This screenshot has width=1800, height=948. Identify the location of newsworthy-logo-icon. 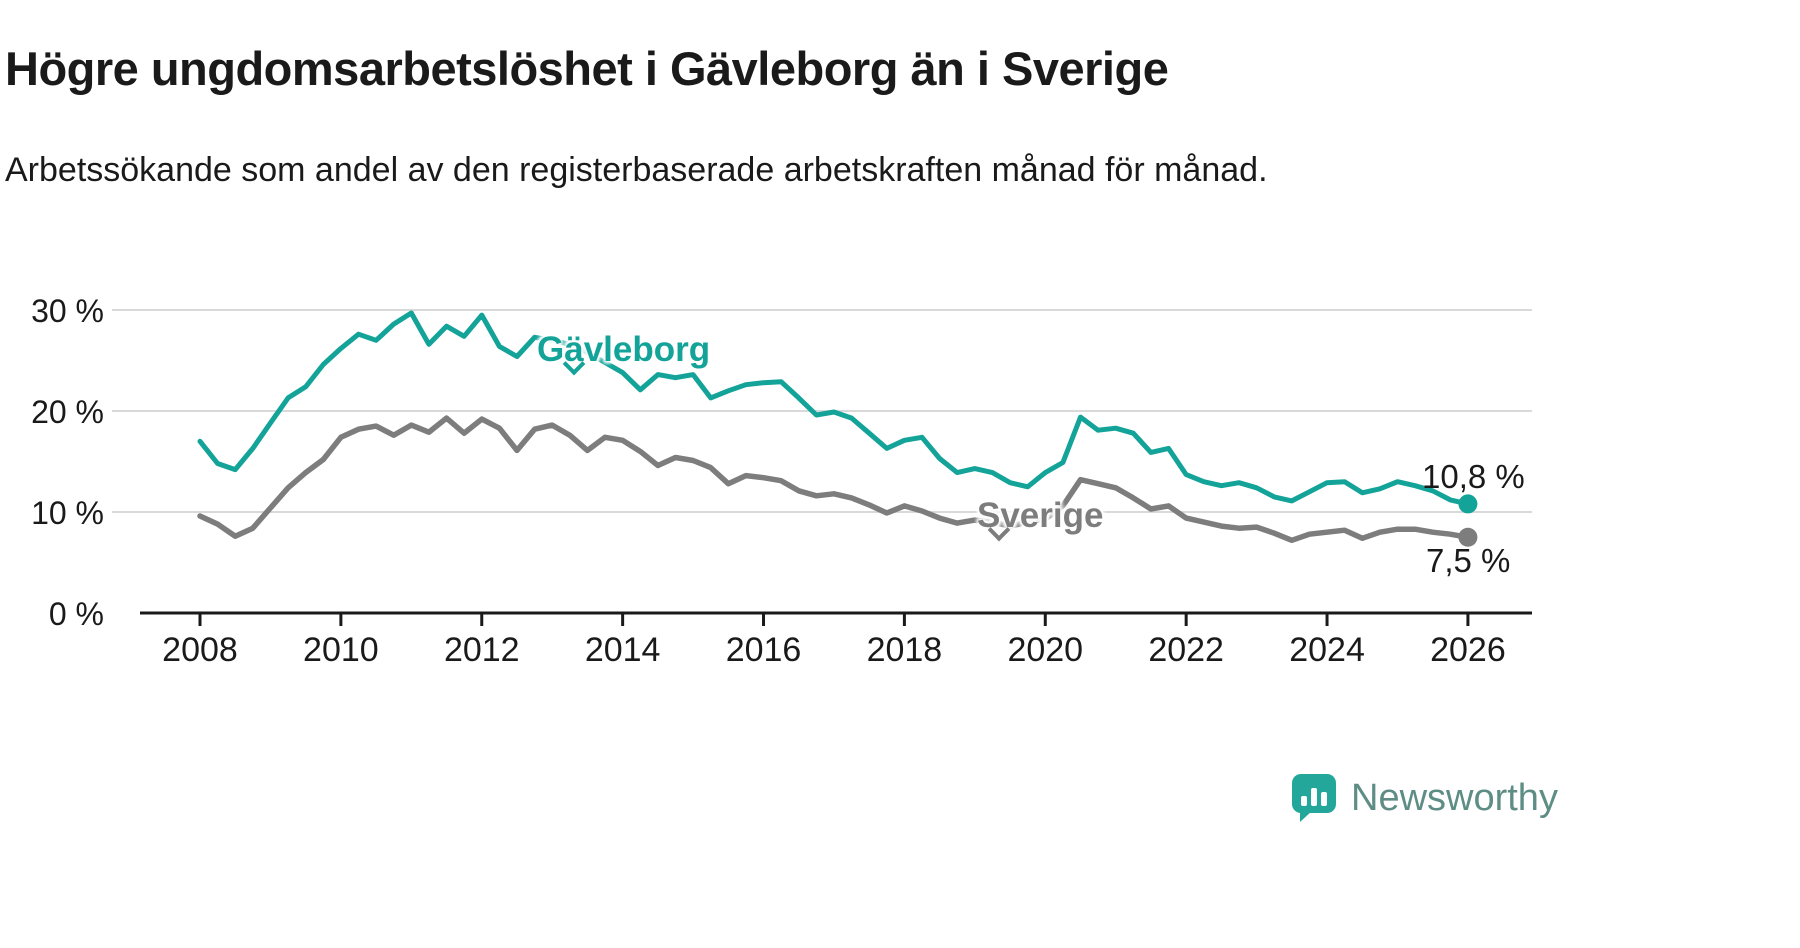
(1314, 798).